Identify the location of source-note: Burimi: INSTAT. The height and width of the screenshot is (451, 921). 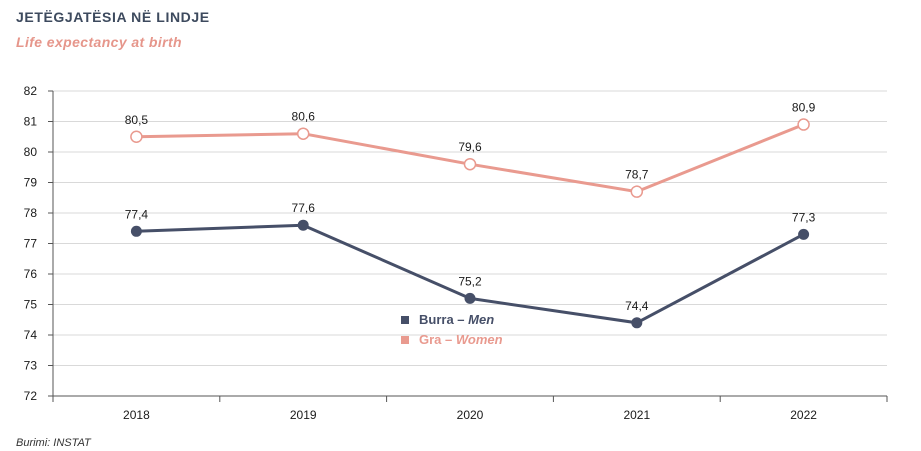
(53, 443).